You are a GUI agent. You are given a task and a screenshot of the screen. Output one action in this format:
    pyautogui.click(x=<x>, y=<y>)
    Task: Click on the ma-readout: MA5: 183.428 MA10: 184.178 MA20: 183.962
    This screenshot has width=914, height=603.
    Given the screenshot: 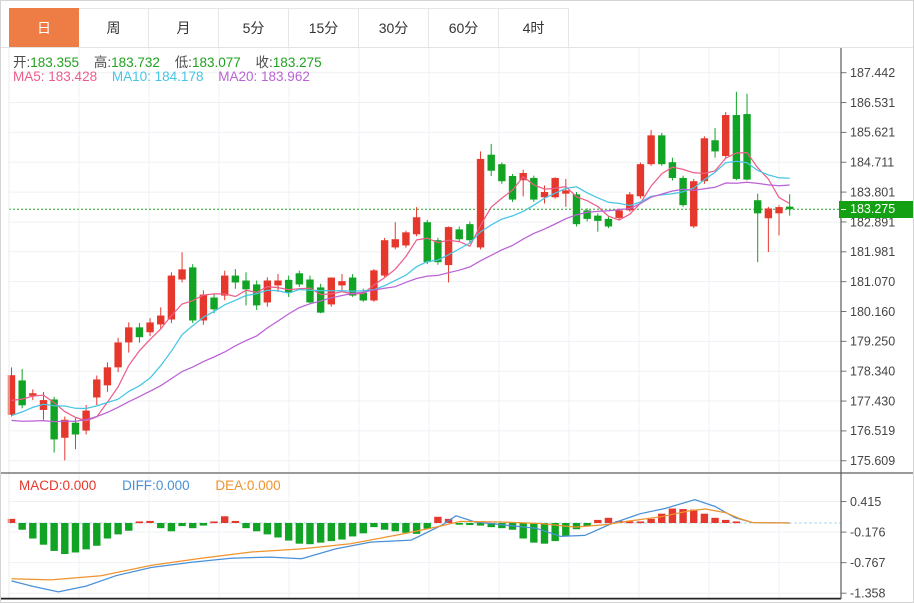 What is the action you would take?
    pyautogui.click(x=167, y=76)
    